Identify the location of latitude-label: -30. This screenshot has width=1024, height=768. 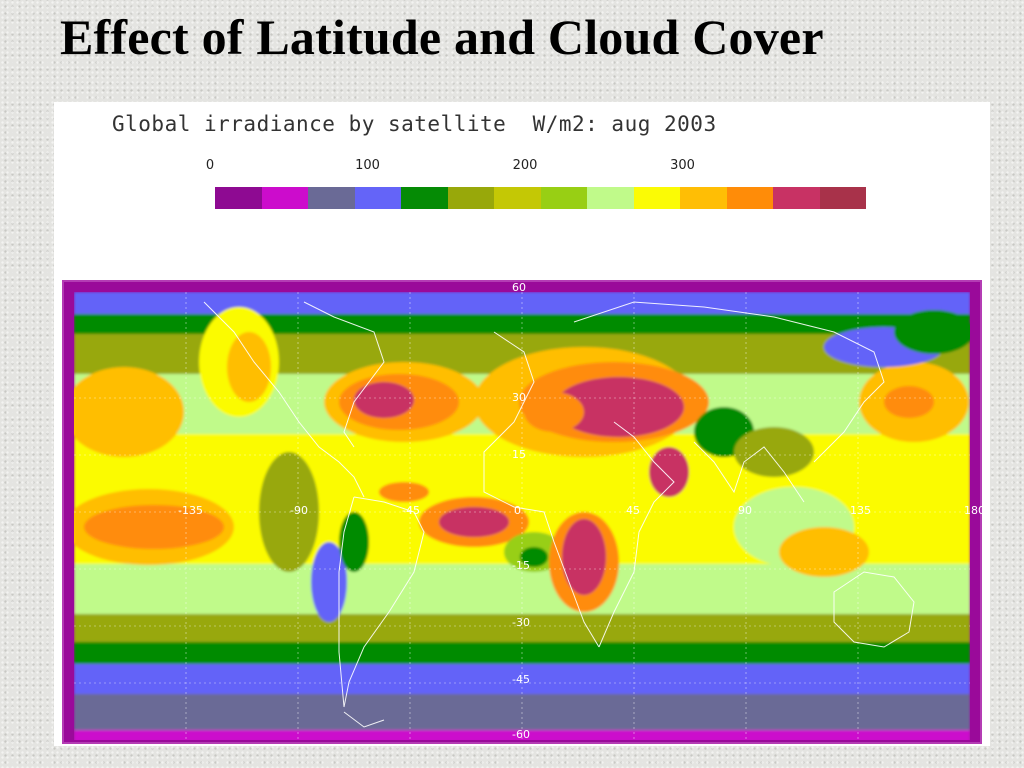
(521, 622).